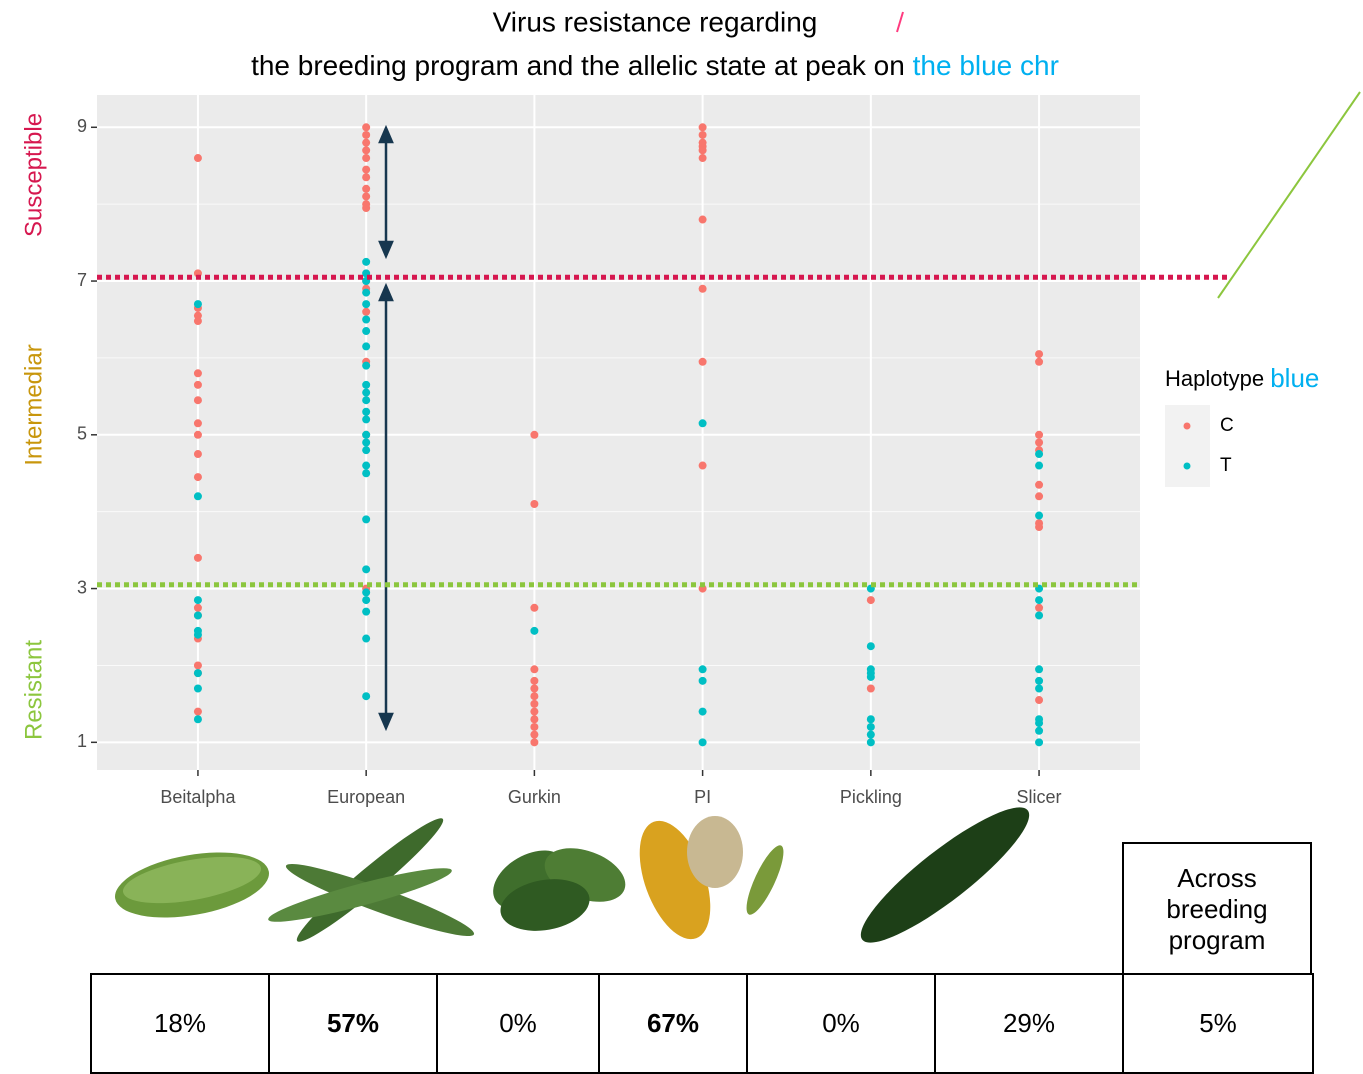 This screenshot has width=1363, height=1074. Describe the element at coordinates (82, 280) in the screenshot. I see `y-tick-label: 7` at that location.